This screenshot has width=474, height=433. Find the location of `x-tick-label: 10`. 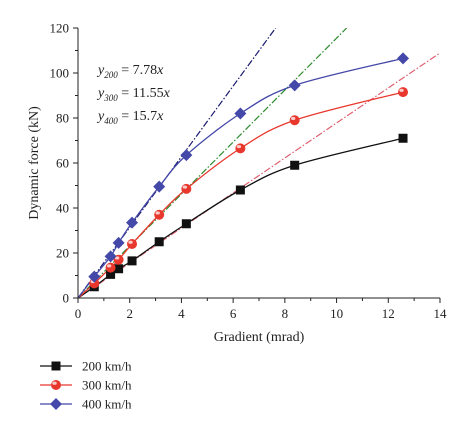

x-tick-label: 10 is located at coordinates (336, 313).